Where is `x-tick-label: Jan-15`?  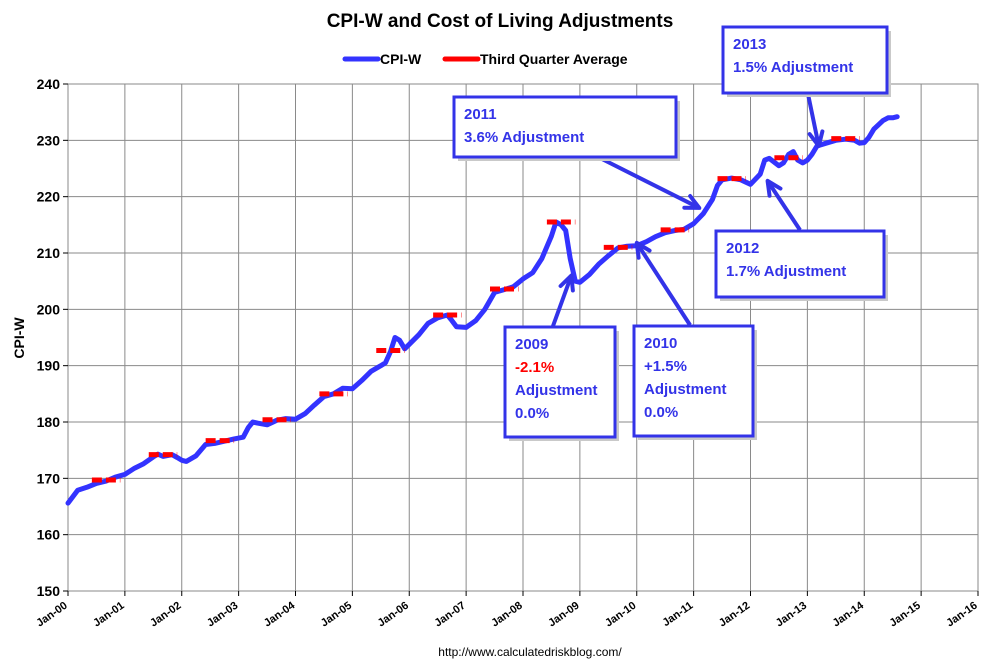 x-tick-label: Jan-15 is located at coordinates (904, 615).